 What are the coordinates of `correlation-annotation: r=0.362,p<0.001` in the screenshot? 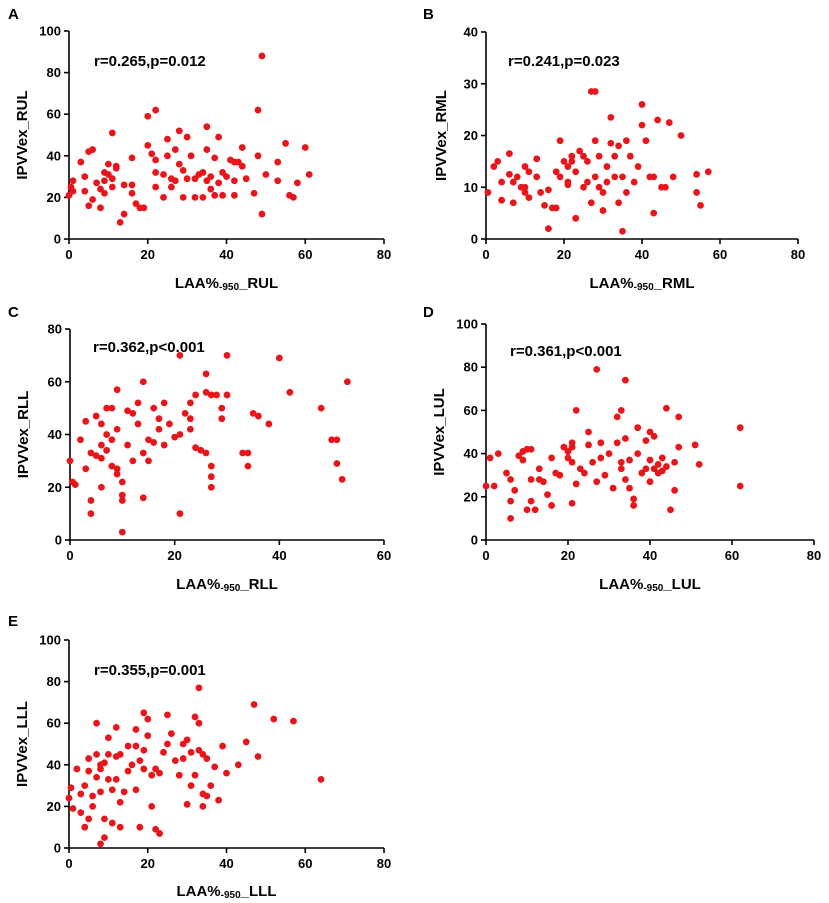 It's located at (149, 347).